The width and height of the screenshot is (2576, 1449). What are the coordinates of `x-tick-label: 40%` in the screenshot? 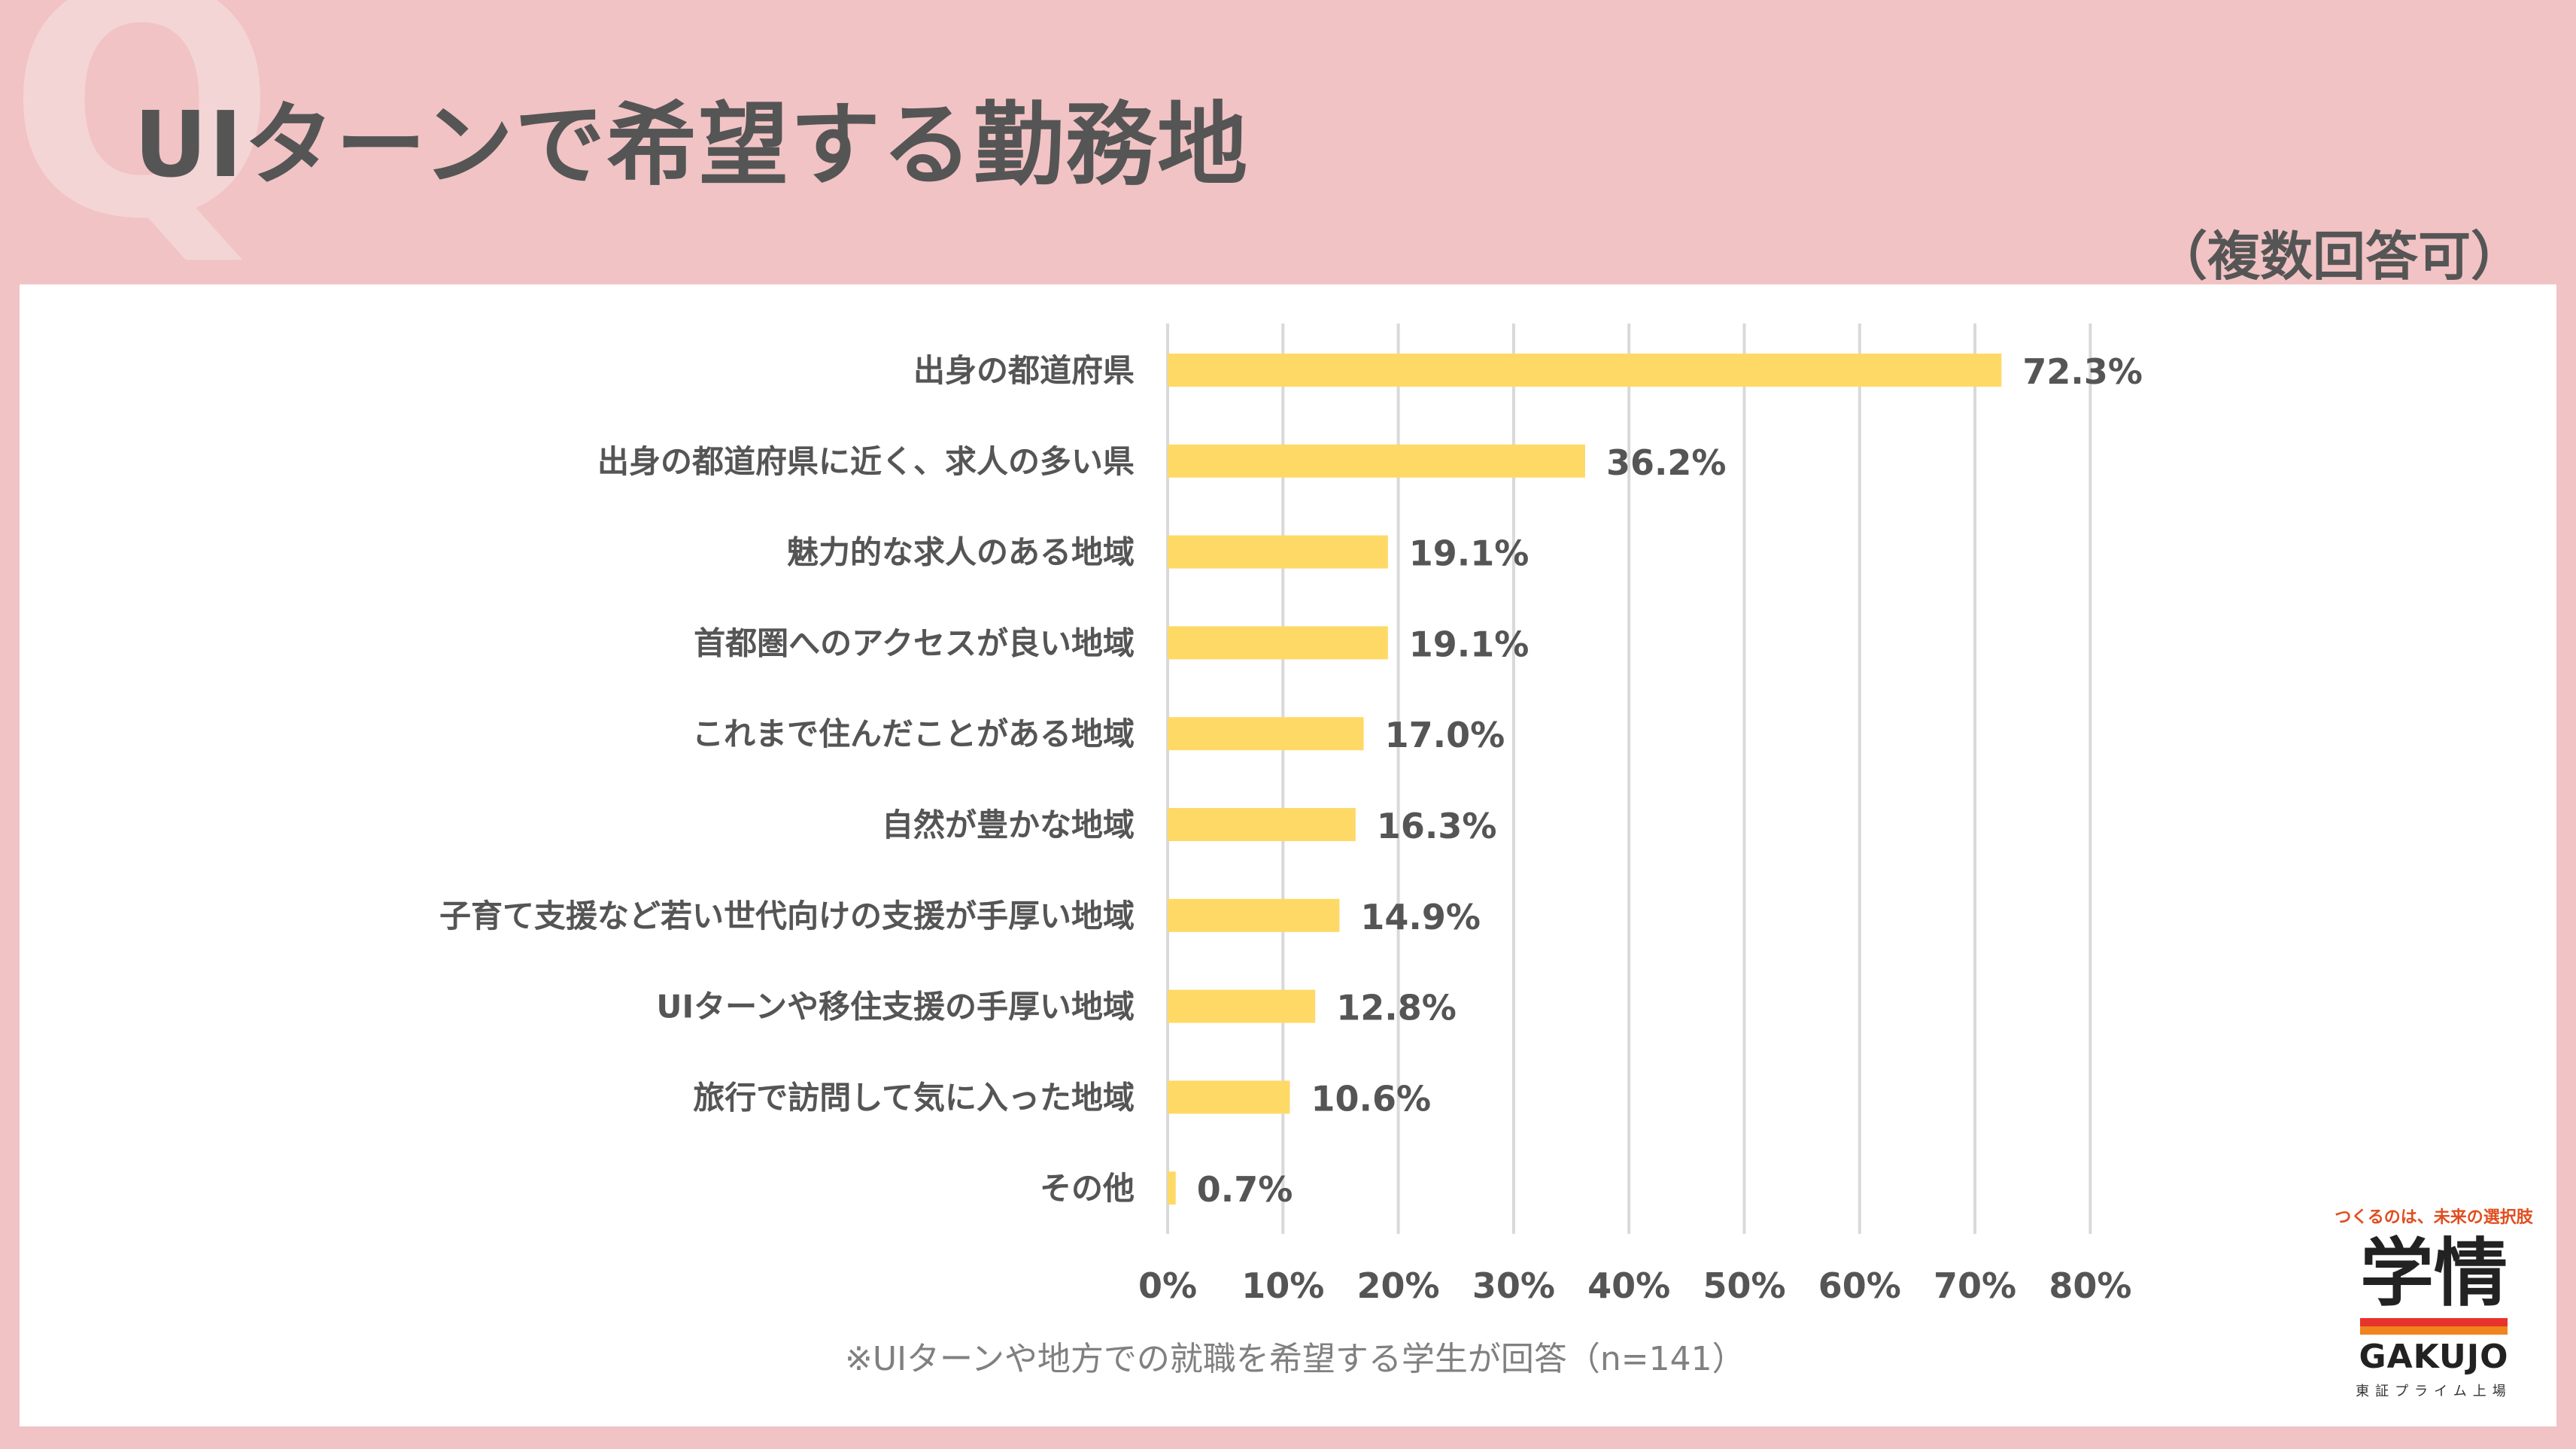 It's located at (1628, 1285).